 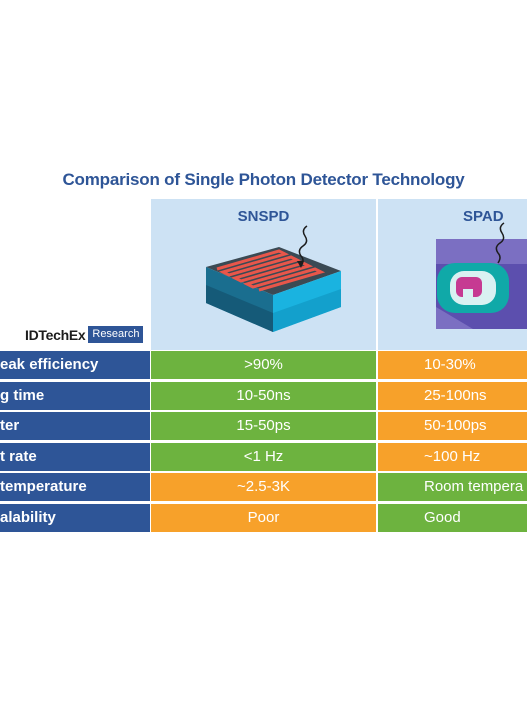 I want to click on brand-name: IDTechEx, so click(x=55, y=334).